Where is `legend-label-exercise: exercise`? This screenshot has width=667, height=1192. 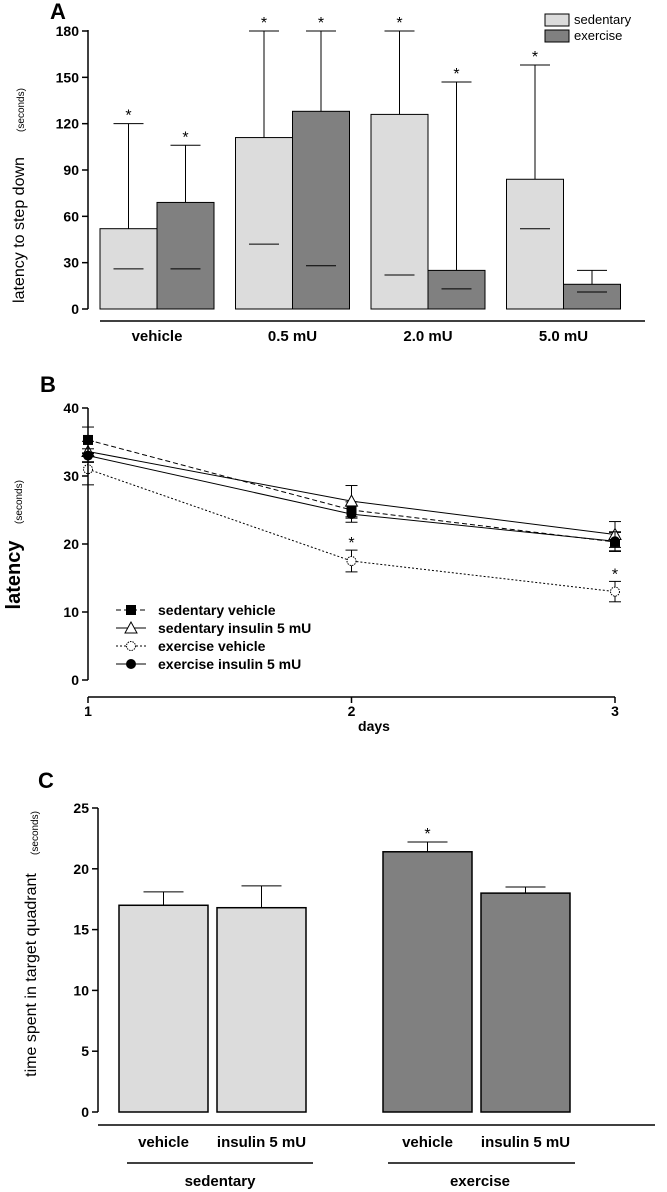 legend-label-exercise: exercise is located at coordinates (598, 35).